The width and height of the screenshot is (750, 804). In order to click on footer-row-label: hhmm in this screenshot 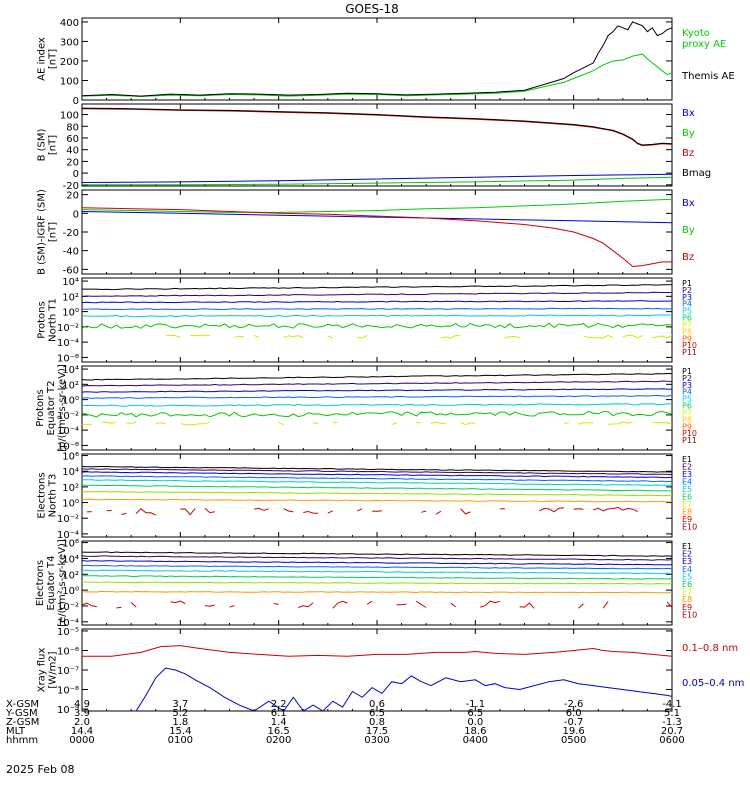, I will do `click(22, 740)`.